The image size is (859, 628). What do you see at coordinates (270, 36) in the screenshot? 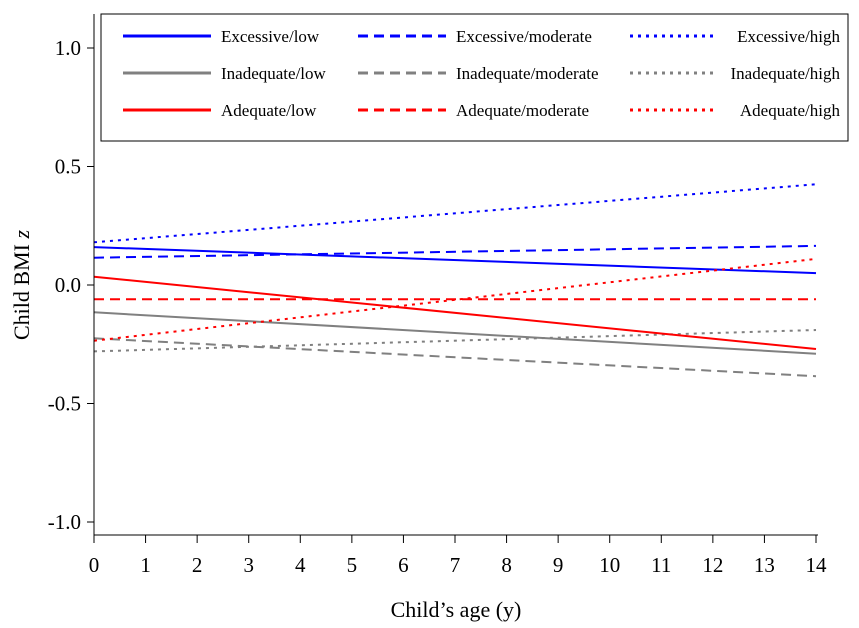
I see `legend-label: Excessive/low` at bounding box center [270, 36].